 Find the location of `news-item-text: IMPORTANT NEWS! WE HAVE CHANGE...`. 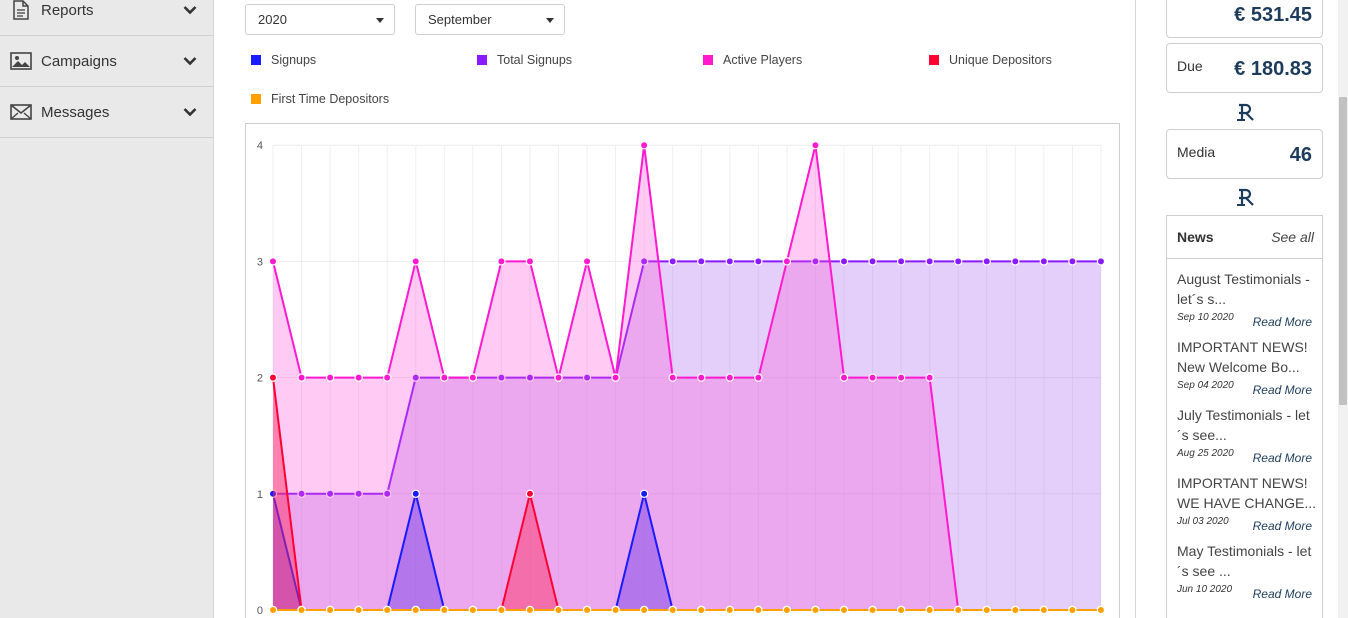

news-item-text: IMPORTANT NEWS! WE HAVE CHANGE... is located at coordinates (1246, 493).